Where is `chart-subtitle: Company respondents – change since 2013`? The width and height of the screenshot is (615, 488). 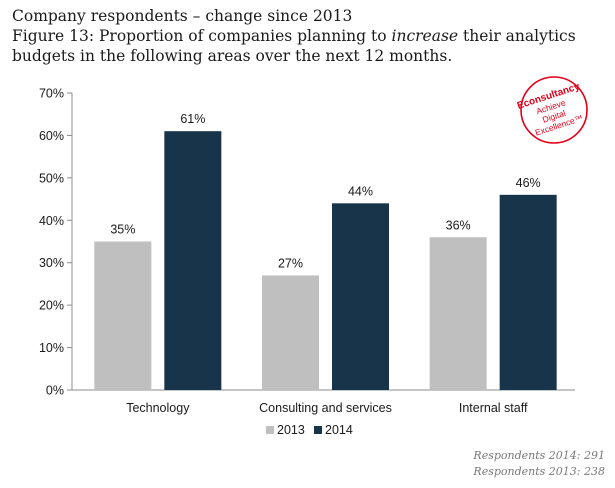 chart-subtitle: Company respondents – change since 2013 is located at coordinates (182, 16).